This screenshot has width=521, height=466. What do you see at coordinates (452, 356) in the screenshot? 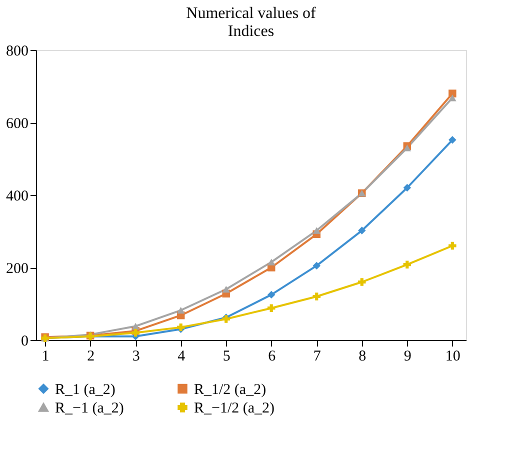
I see `x-tick-label: 10` at bounding box center [452, 356].